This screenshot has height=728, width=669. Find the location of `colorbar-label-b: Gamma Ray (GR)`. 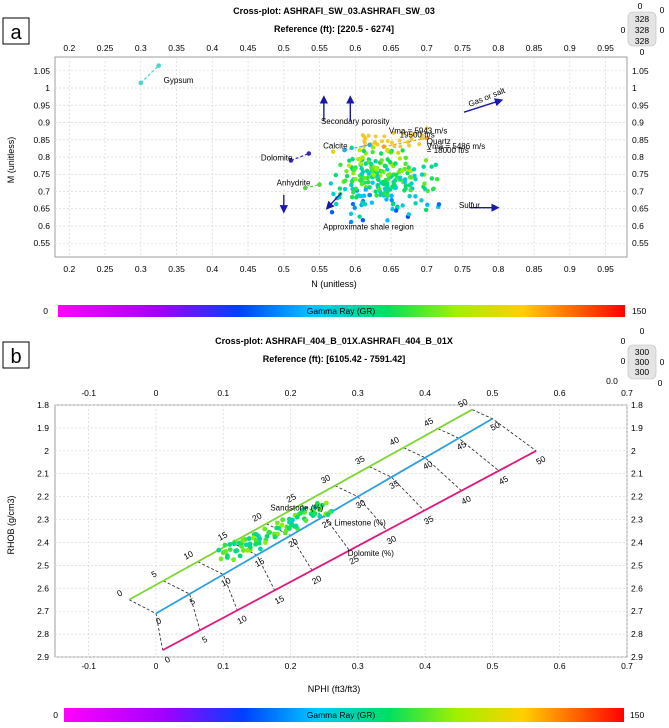

colorbar-label-b: Gamma Ray (GR) is located at coordinates (341, 715).